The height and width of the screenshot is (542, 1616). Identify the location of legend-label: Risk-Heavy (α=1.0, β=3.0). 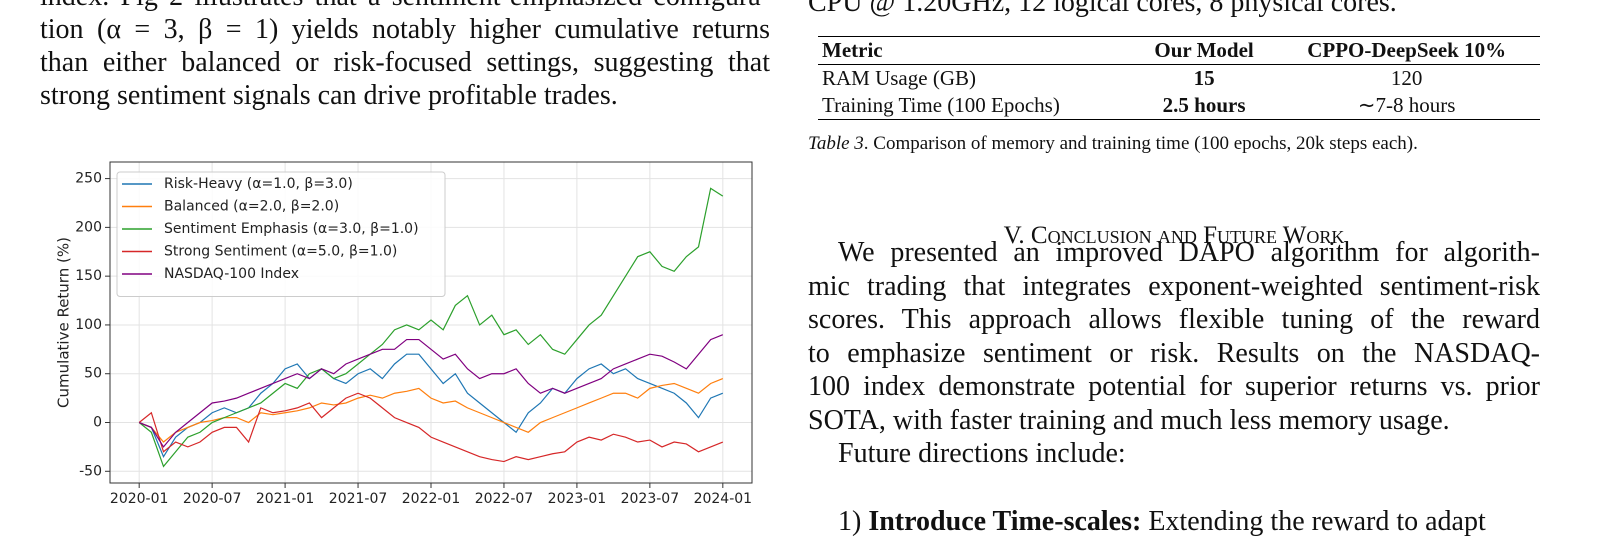
(258, 184).